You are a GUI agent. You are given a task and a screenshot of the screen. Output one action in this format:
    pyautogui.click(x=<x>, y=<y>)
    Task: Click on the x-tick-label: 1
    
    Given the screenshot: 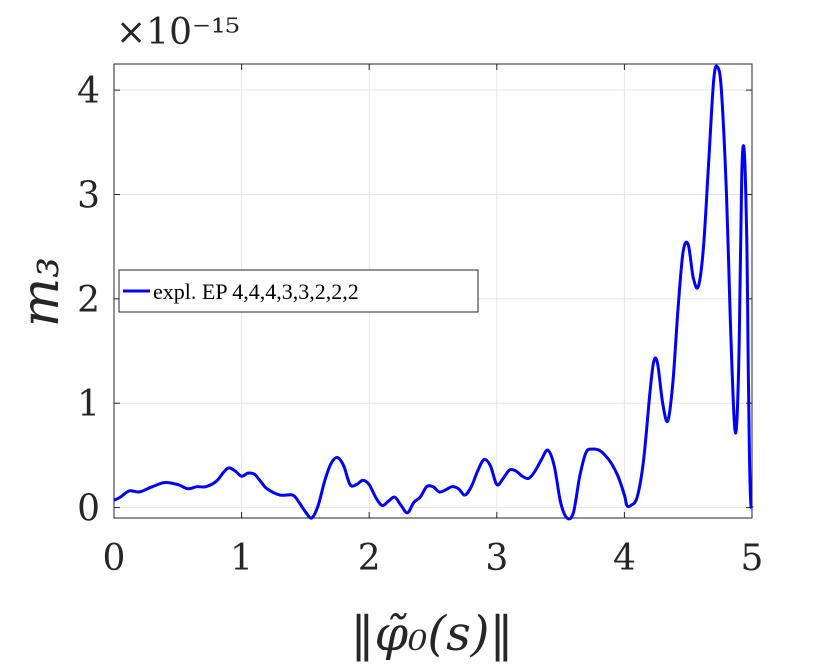 What is the action you would take?
    pyautogui.click(x=241, y=558)
    